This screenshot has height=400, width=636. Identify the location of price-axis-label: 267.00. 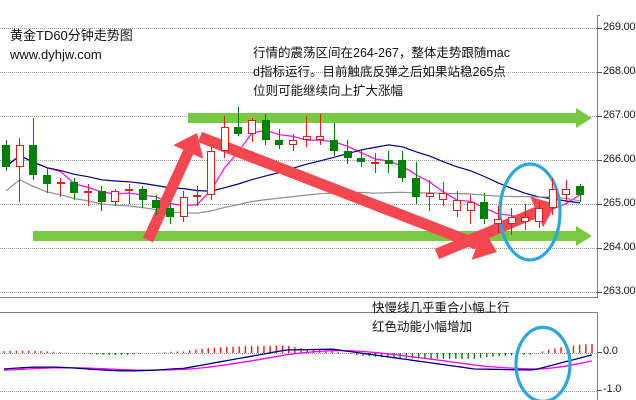
(619, 115).